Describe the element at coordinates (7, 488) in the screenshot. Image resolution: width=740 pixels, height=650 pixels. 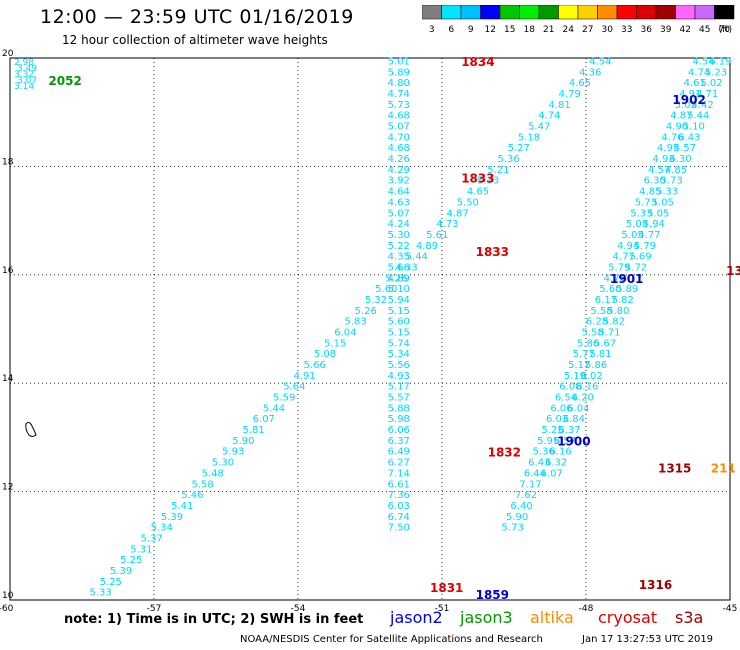
I see `lat-tick-label: 12` at that location.